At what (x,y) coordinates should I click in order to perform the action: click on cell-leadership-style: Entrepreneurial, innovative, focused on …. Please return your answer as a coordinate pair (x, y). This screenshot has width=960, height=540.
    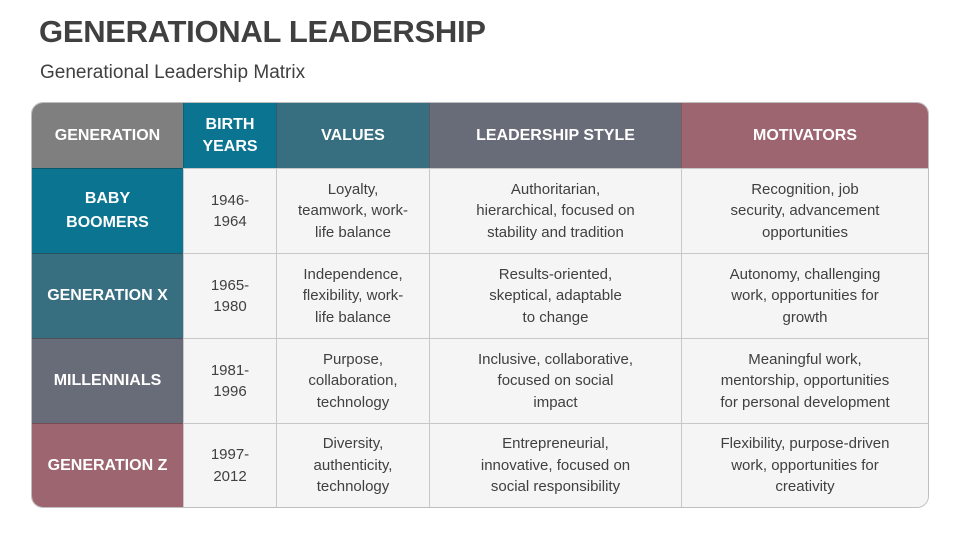
    Looking at the image, I should click on (555, 465).